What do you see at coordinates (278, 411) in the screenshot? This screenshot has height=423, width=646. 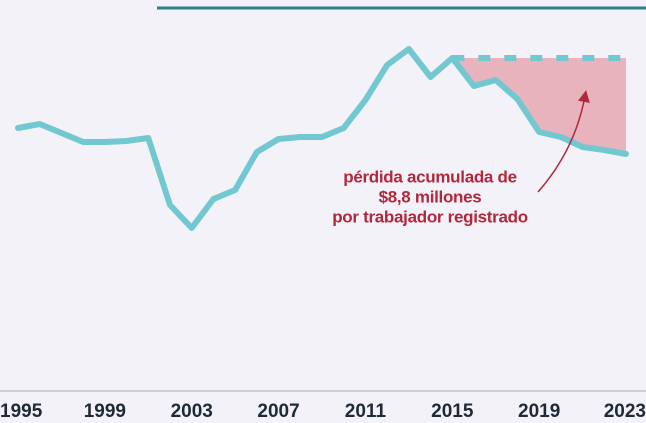 I see `x-tick-label: 2007` at bounding box center [278, 411].